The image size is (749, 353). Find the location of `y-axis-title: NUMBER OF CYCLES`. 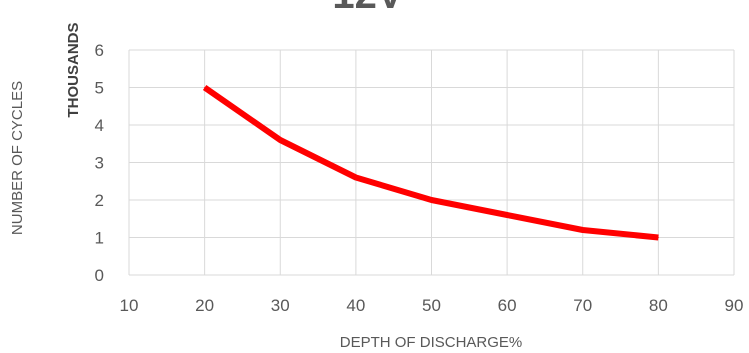

y-axis-title: NUMBER OF CYCLES is located at coordinates (17, 158).